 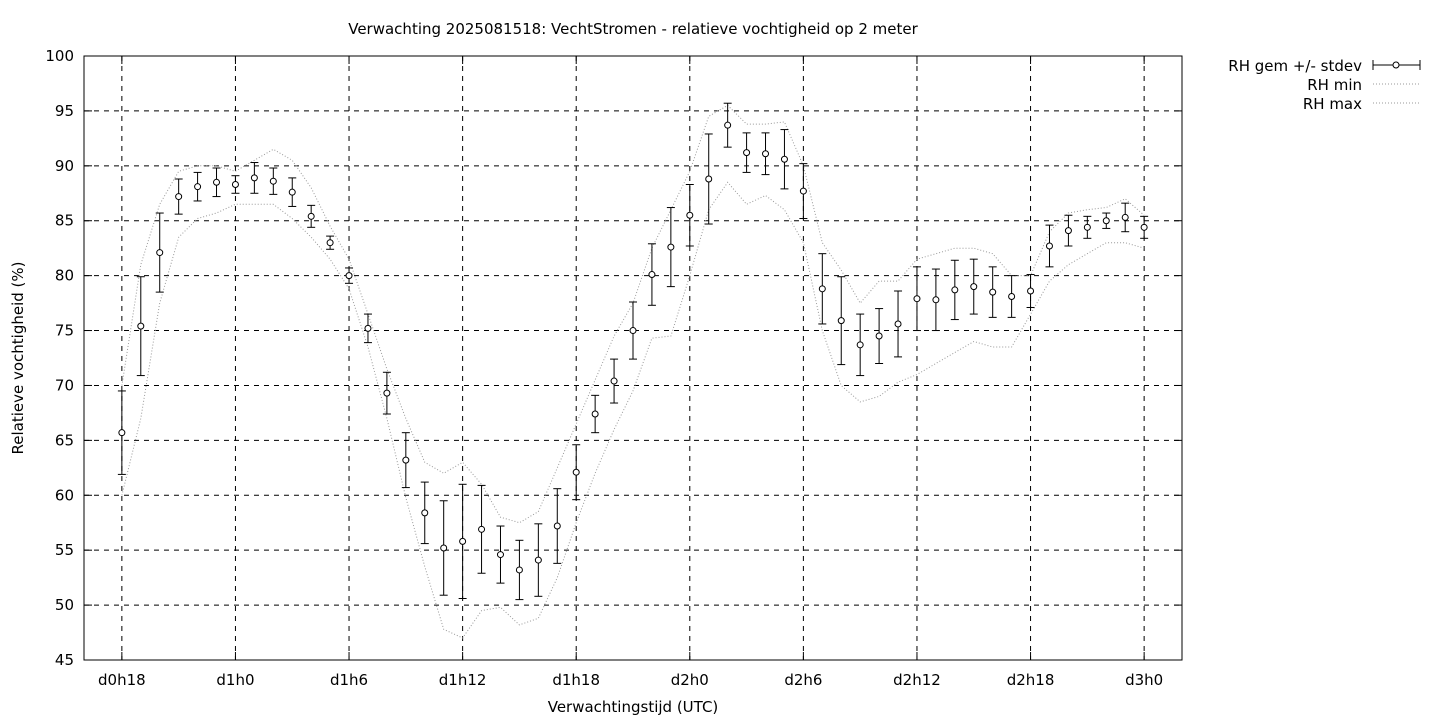 I want to click on legend-entry-max: RH max, so click(x=1361, y=104).